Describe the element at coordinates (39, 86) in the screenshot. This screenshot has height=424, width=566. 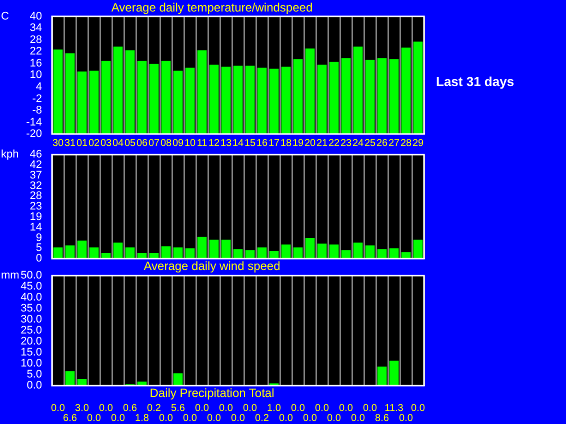
I see `y-tick-label: 4` at that location.